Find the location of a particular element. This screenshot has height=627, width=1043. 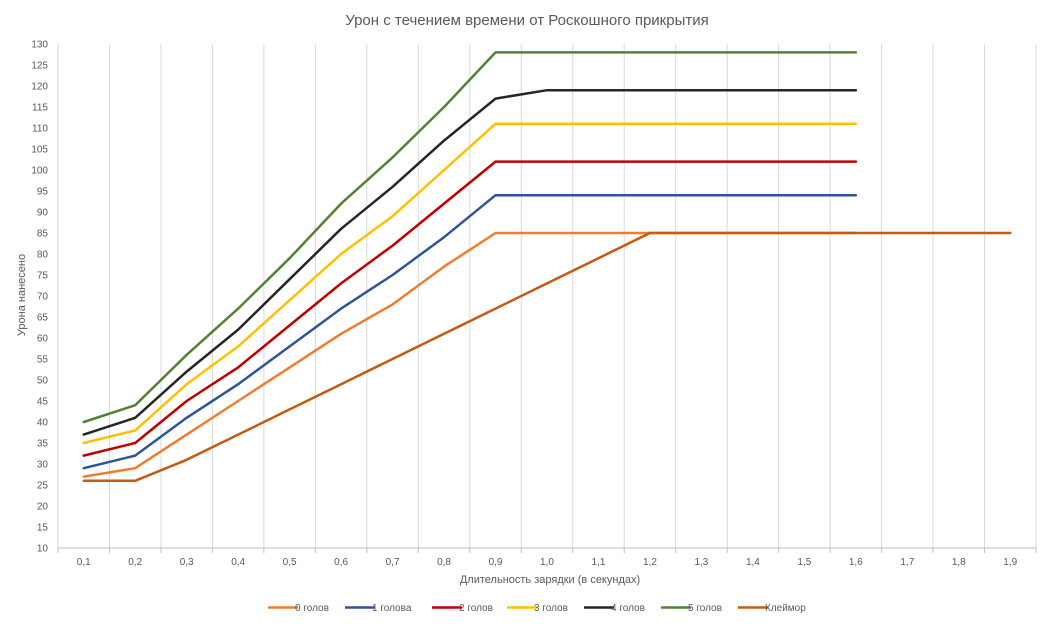

legend-item: 0 голов is located at coordinates (298, 608).